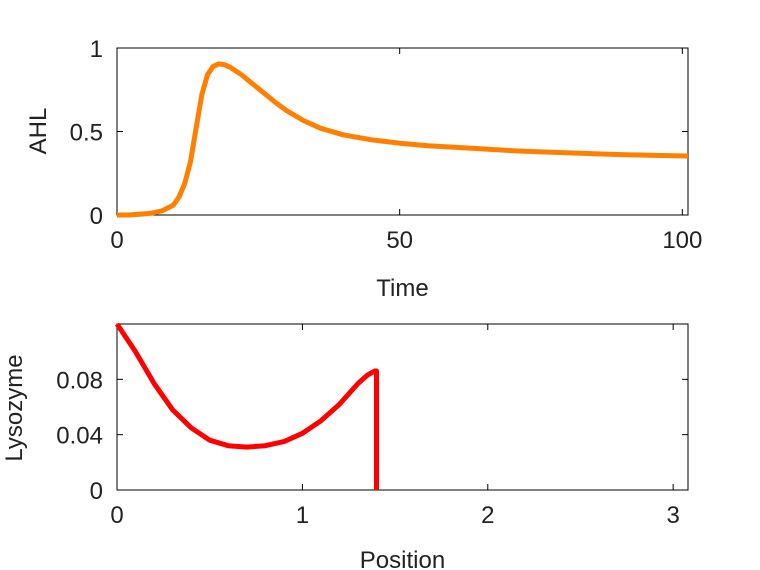  What do you see at coordinates (672, 515) in the screenshot?
I see `x-tick-label: 3` at bounding box center [672, 515].